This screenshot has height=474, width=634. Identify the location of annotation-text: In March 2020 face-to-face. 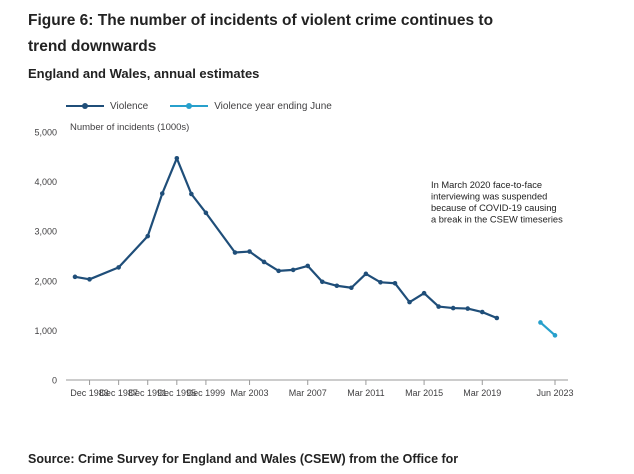
(486, 185).